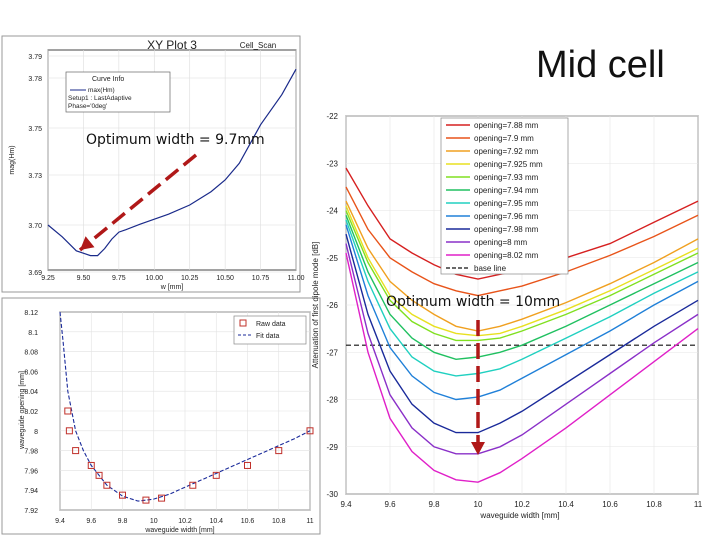 This screenshot has height=540, width=720. What do you see at coordinates (87, 106) in the screenshot?
I see `xy-plot-legend-entry: Phase='0deg'` at bounding box center [87, 106].